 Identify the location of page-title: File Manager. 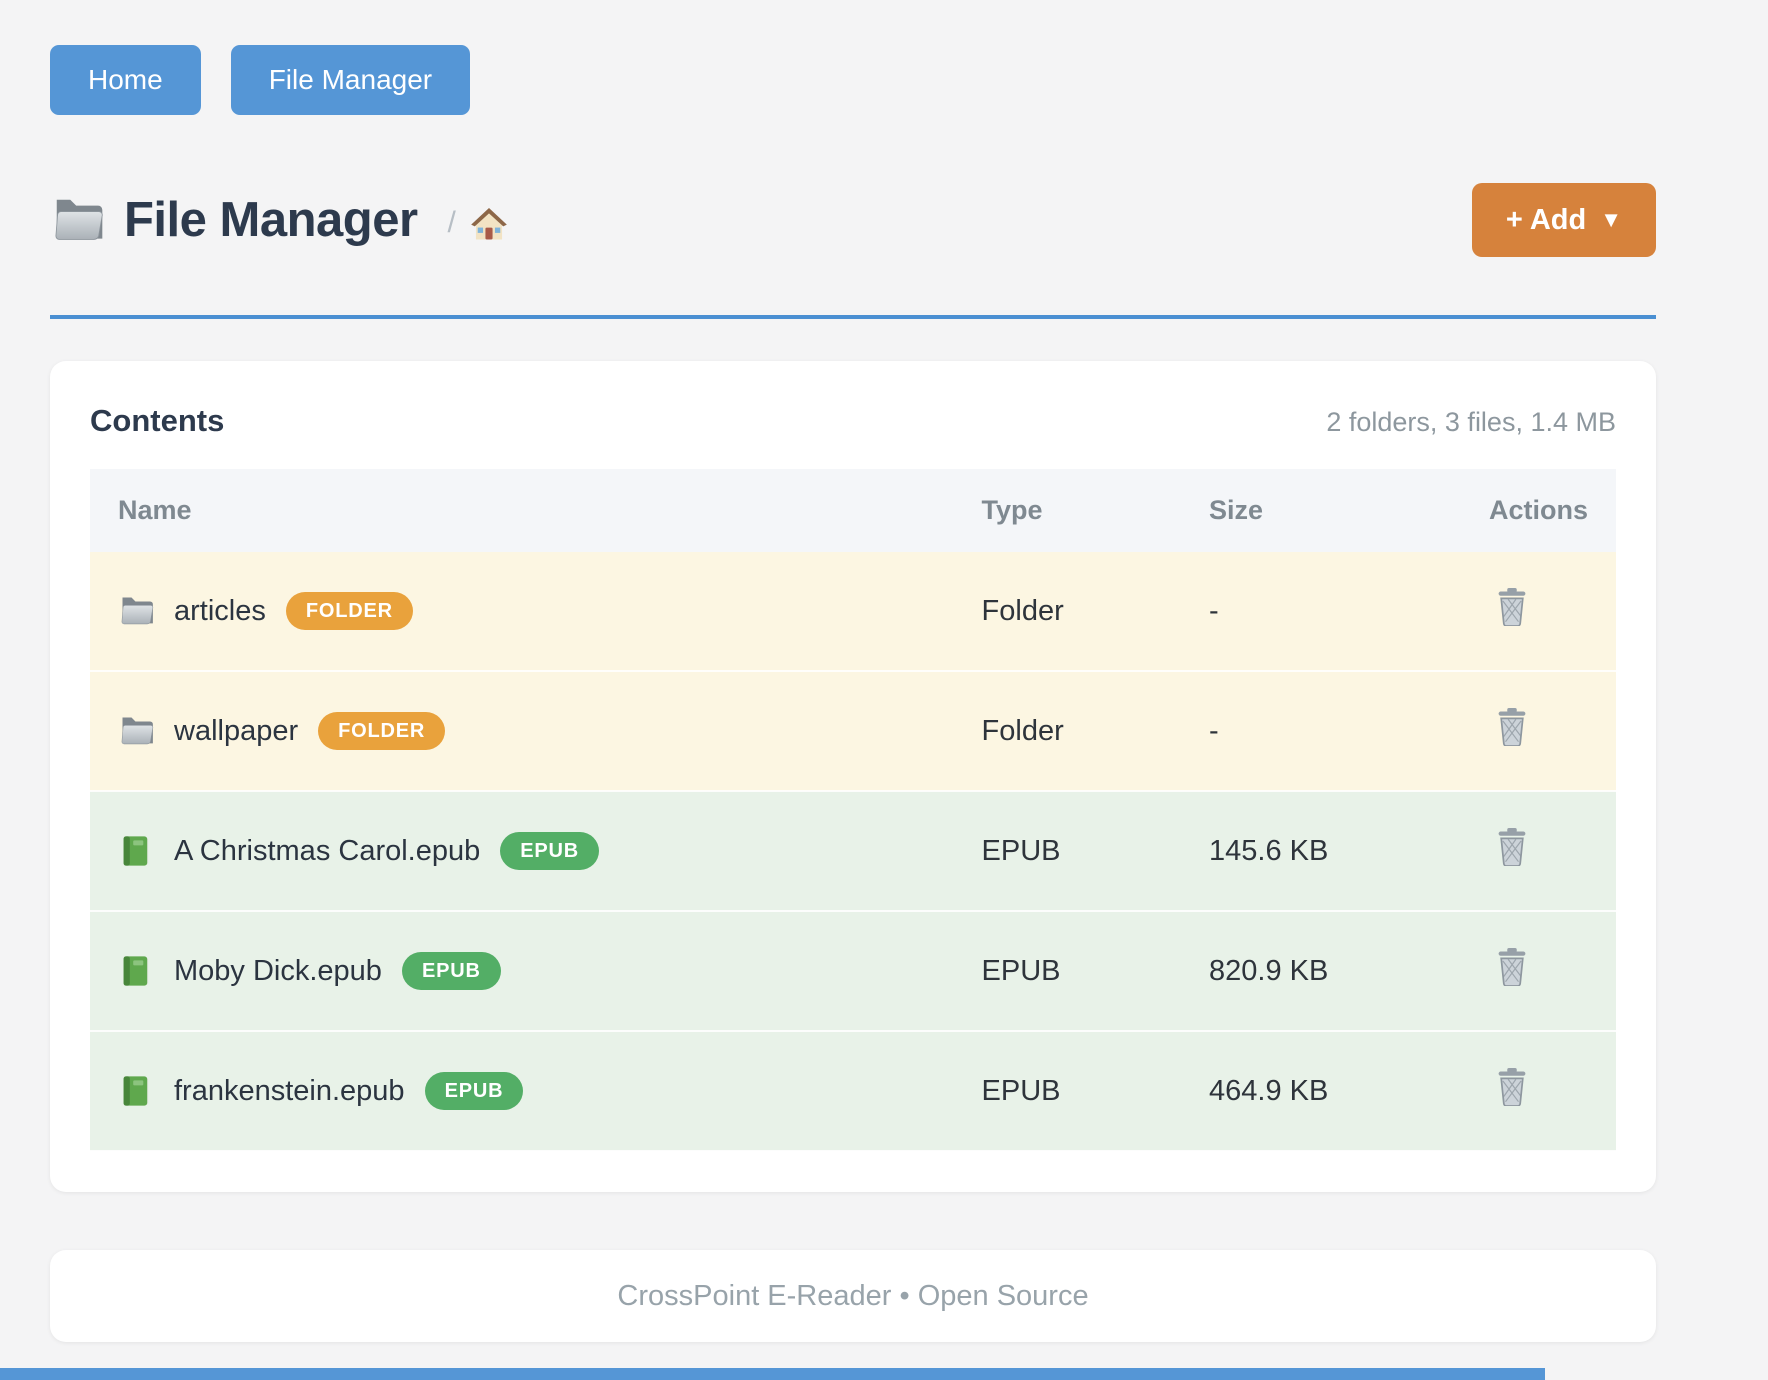
(271, 220).